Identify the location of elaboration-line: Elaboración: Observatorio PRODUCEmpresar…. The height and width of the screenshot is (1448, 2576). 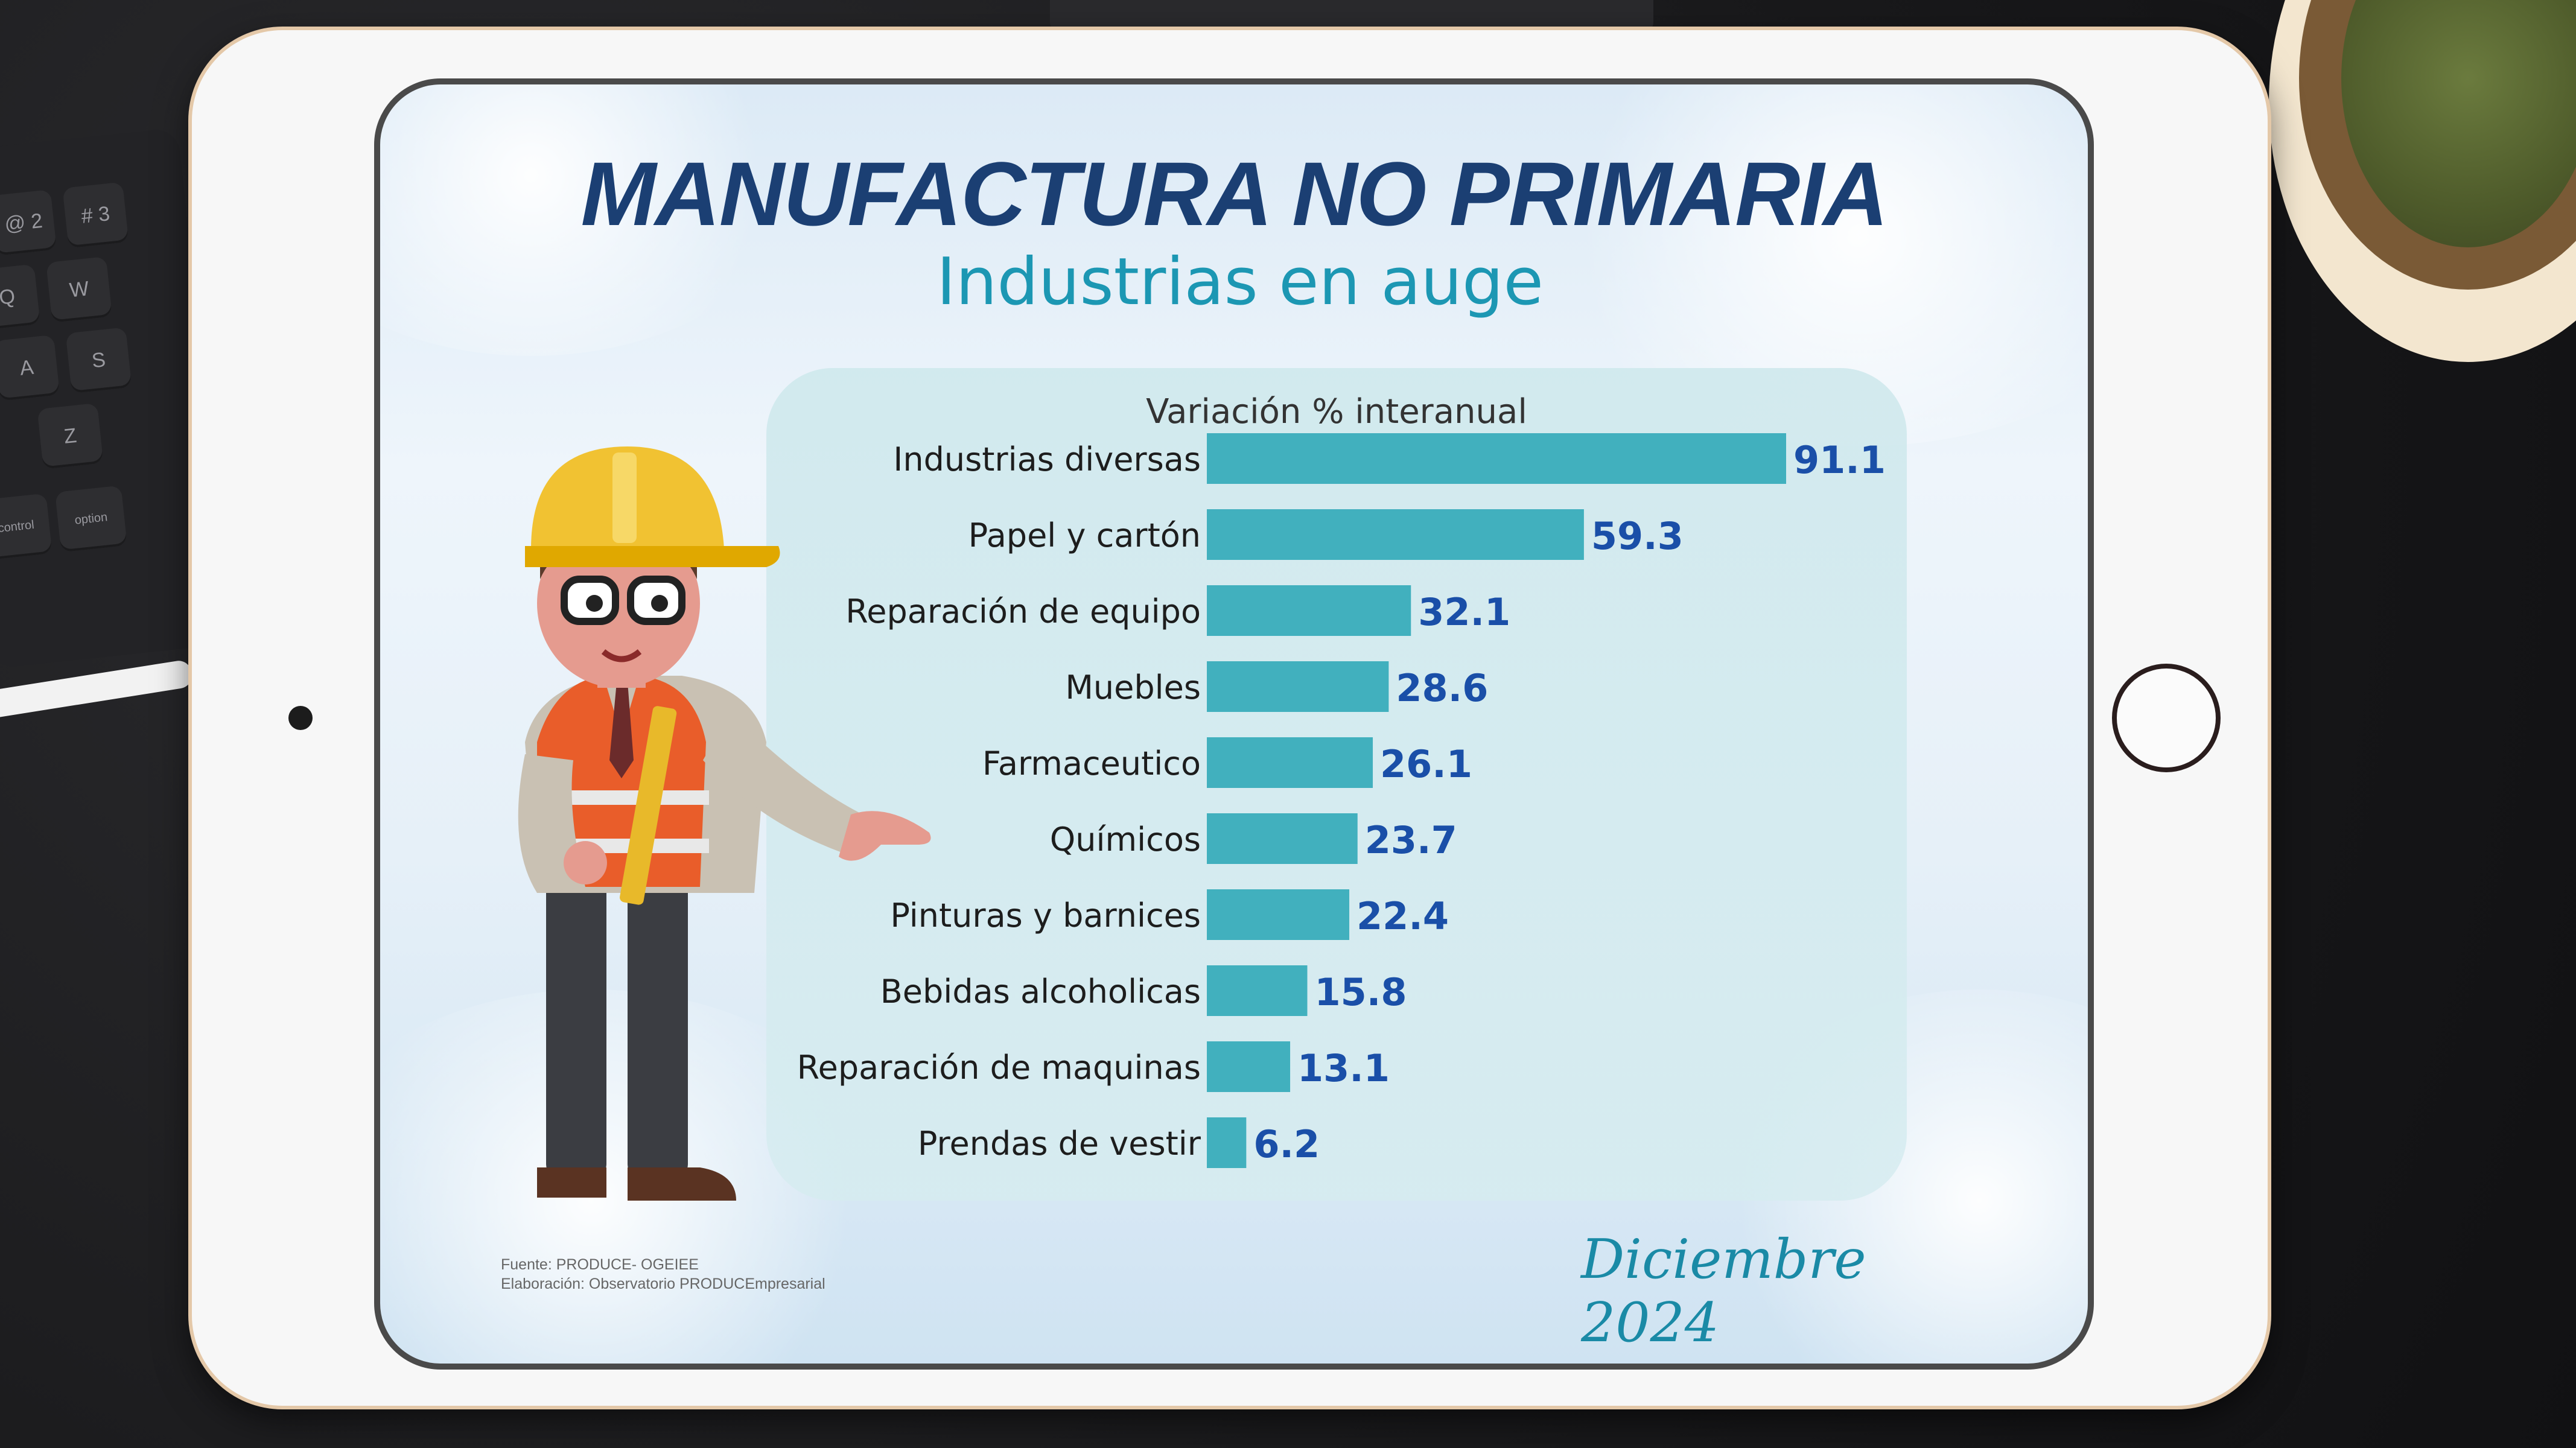
(663, 1283).